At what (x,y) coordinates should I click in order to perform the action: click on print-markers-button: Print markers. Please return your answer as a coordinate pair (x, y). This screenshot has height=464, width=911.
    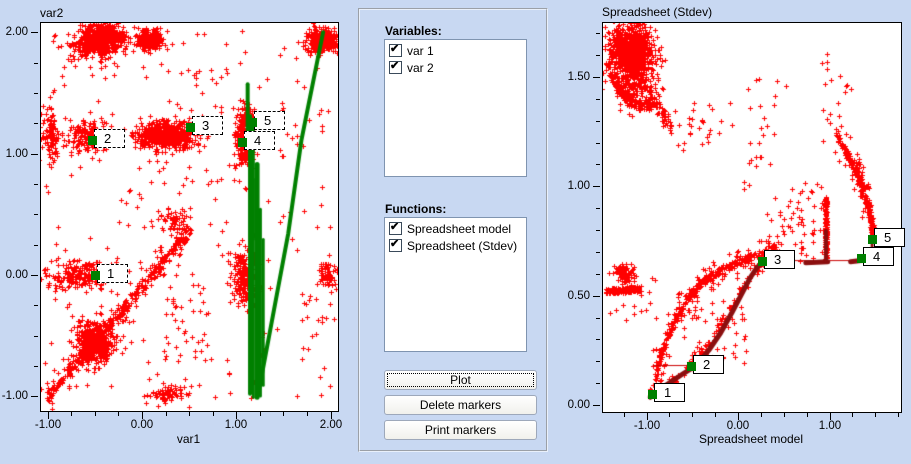
    Looking at the image, I should click on (460, 430).